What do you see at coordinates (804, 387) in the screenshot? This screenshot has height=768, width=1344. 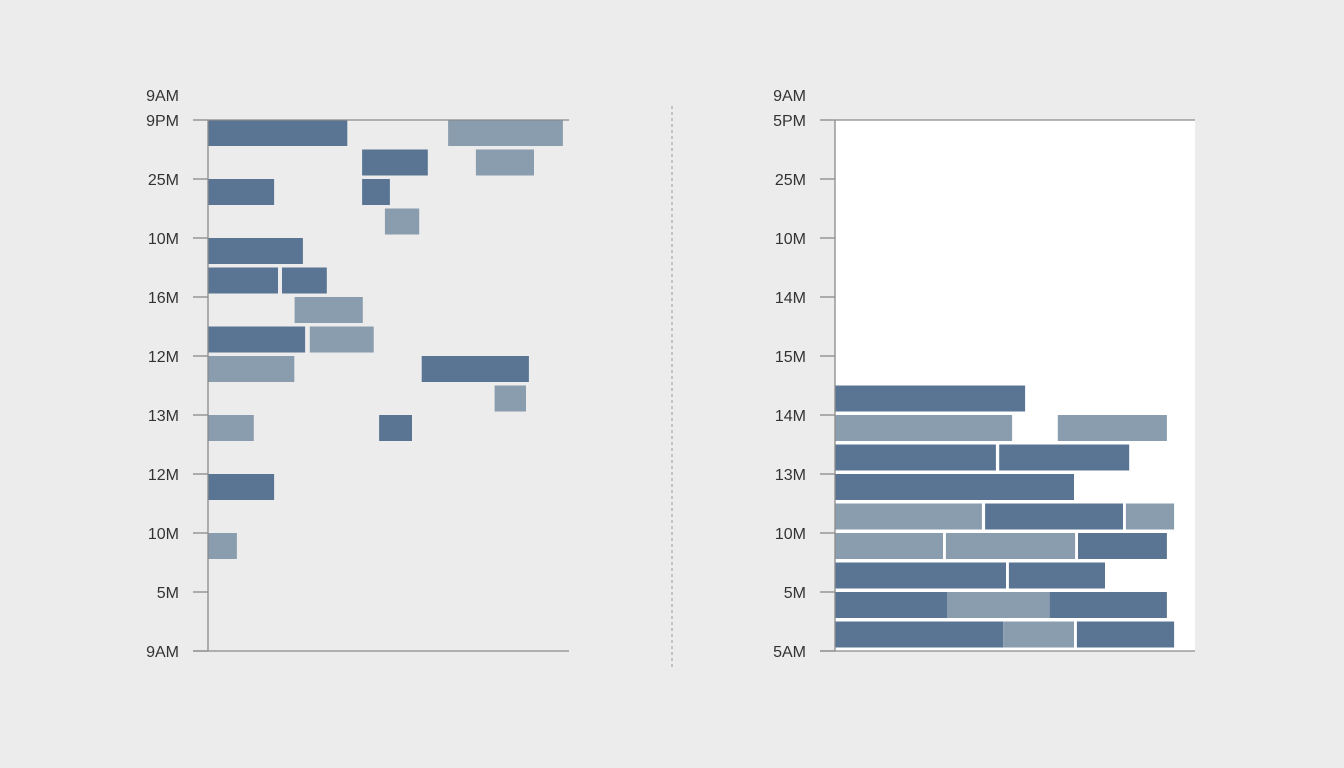 I see `right-y-ticks: 5PM 25M 10M 14M 15M 14M 13M 10M 5M 5AM` at bounding box center [804, 387].